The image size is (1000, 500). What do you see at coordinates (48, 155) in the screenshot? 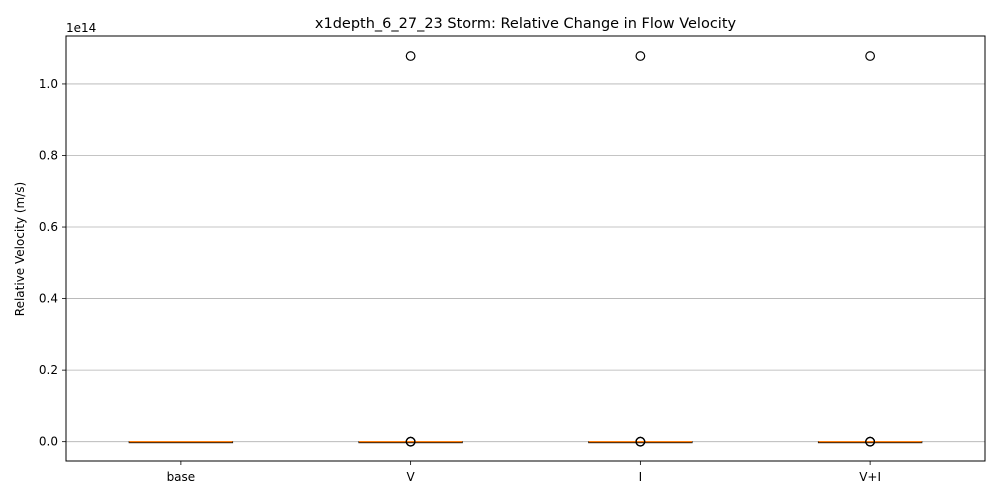
I see `y-tick-label: 0.8` at bounding box center [48, 155].